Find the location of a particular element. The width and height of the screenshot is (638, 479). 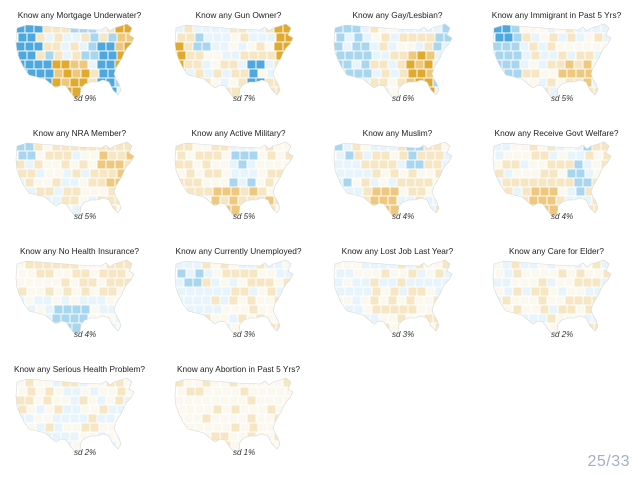

map-title: Know any Receive Govt Welfare? is located at coordinates (556, 133).